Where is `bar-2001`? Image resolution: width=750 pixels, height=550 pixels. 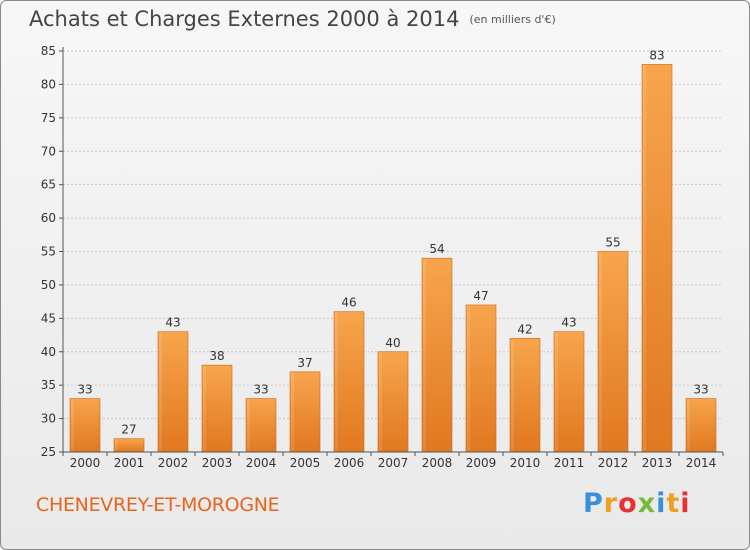
bar-2001 is located at coordinates (129, 445).